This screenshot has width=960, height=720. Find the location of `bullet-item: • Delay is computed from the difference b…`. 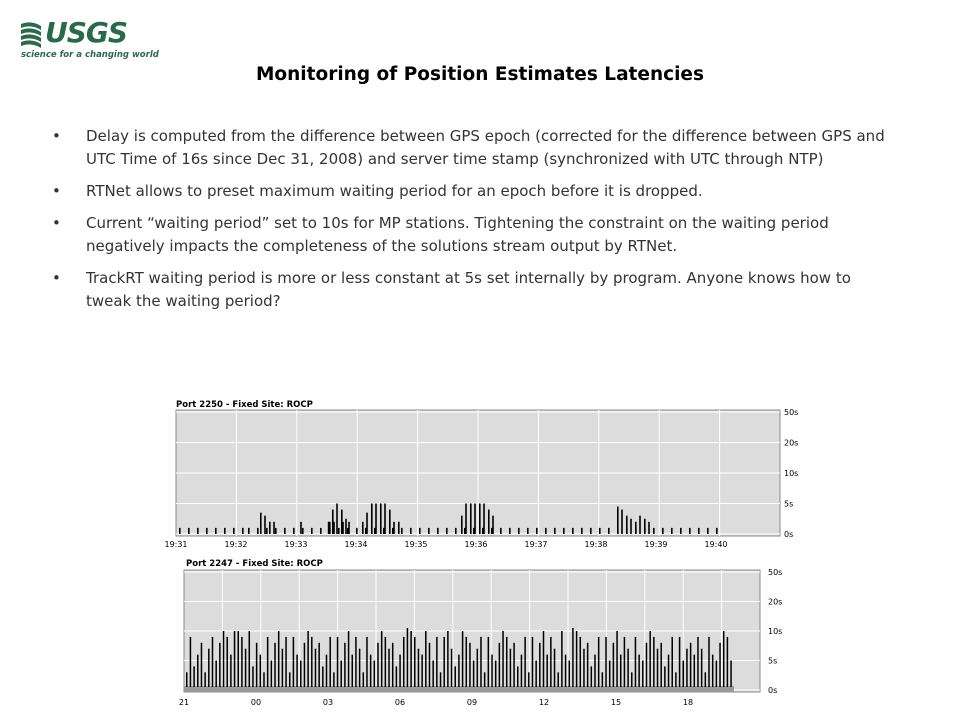

bullet-item: • Delay is computed from the difference b… is located at coordinates (472, 148).